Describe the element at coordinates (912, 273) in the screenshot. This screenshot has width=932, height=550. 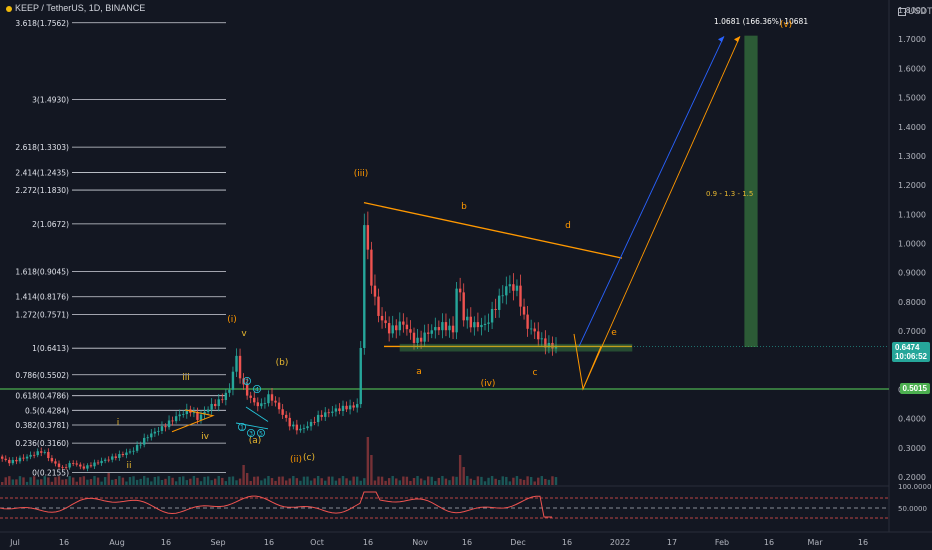
I see `y-tick-label: 0.9000` at that location.